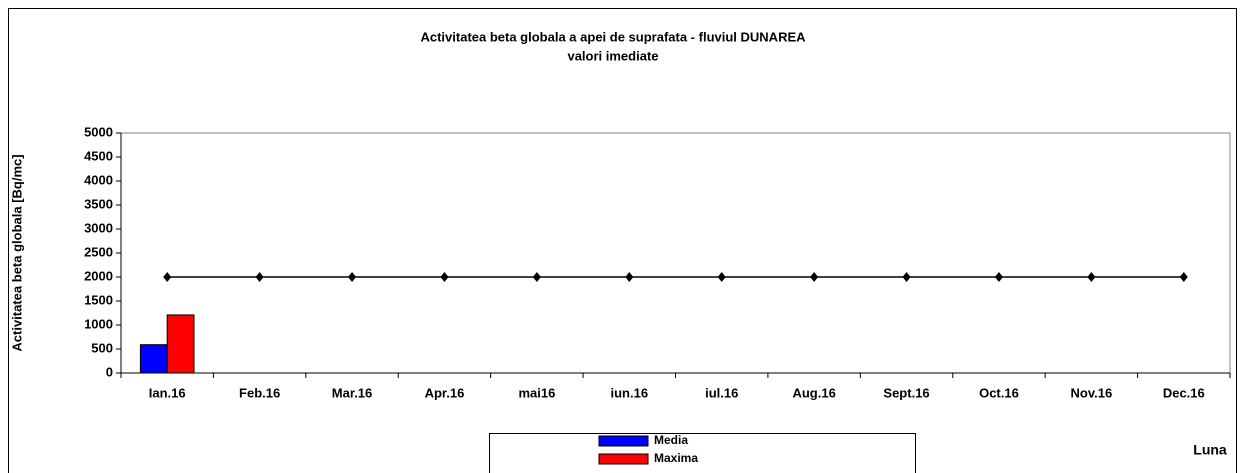  Describe the element at coordinates (352, 392) in the screenshot. I see `x-tick-label: Mar.16` at that location.